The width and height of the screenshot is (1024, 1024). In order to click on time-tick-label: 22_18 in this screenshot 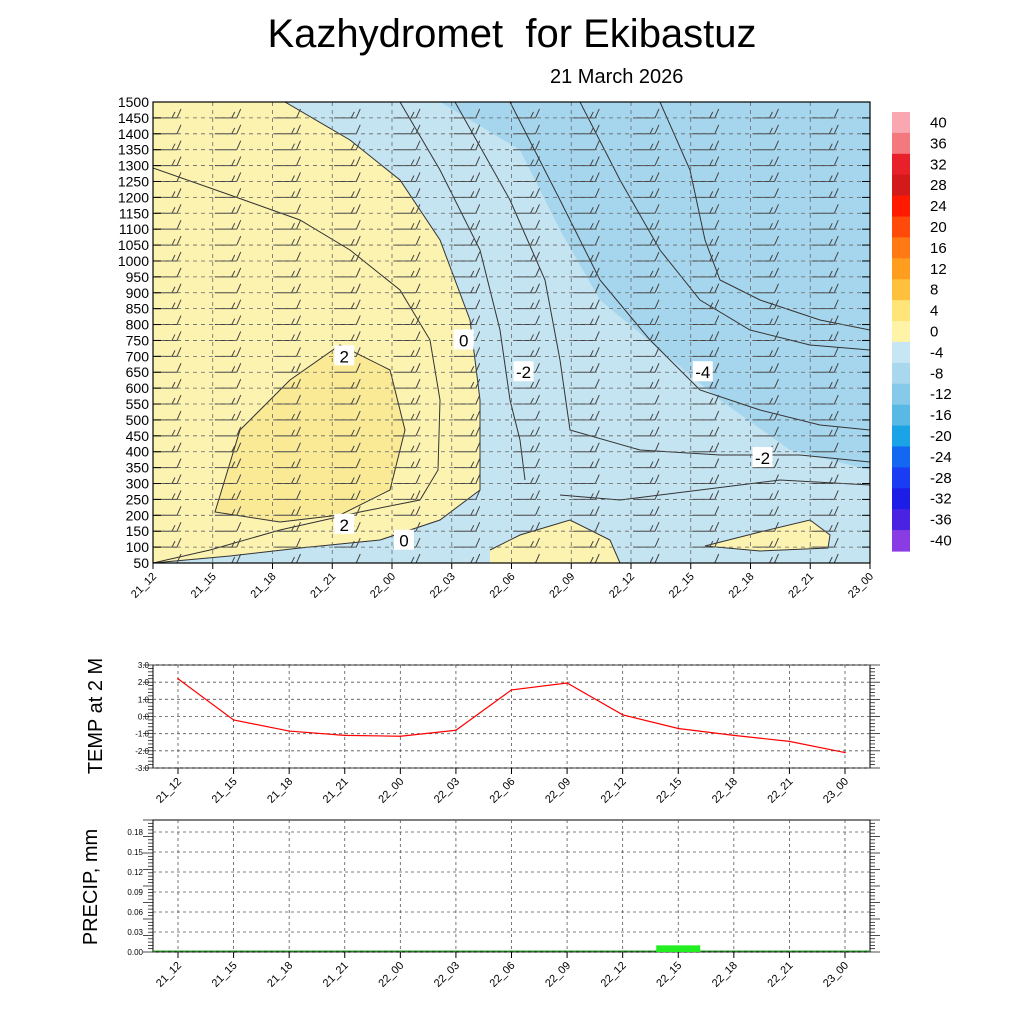, I will do `click(725, 975)`.